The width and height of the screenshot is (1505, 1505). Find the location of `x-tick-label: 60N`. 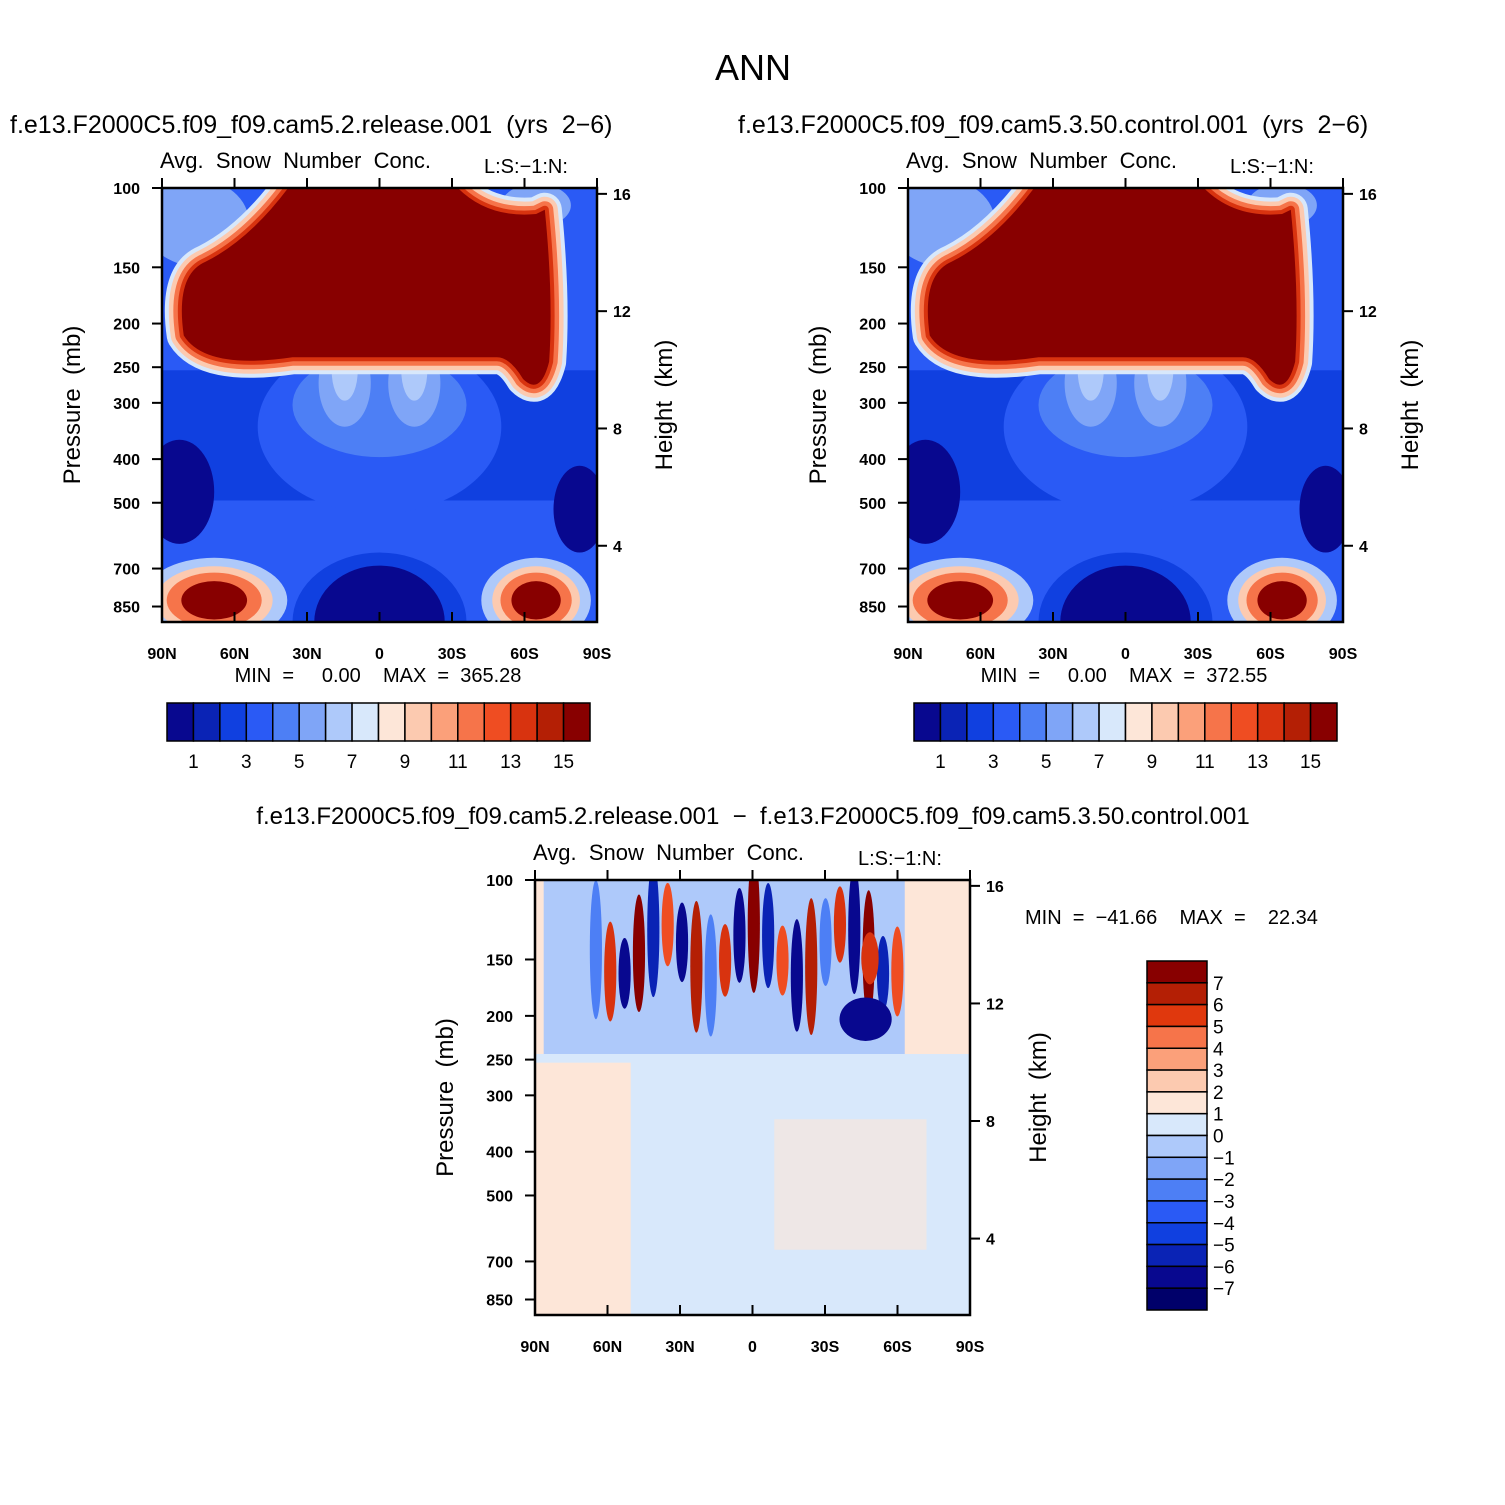

x-tick-label: 60N is located at coordinates (234, 654).